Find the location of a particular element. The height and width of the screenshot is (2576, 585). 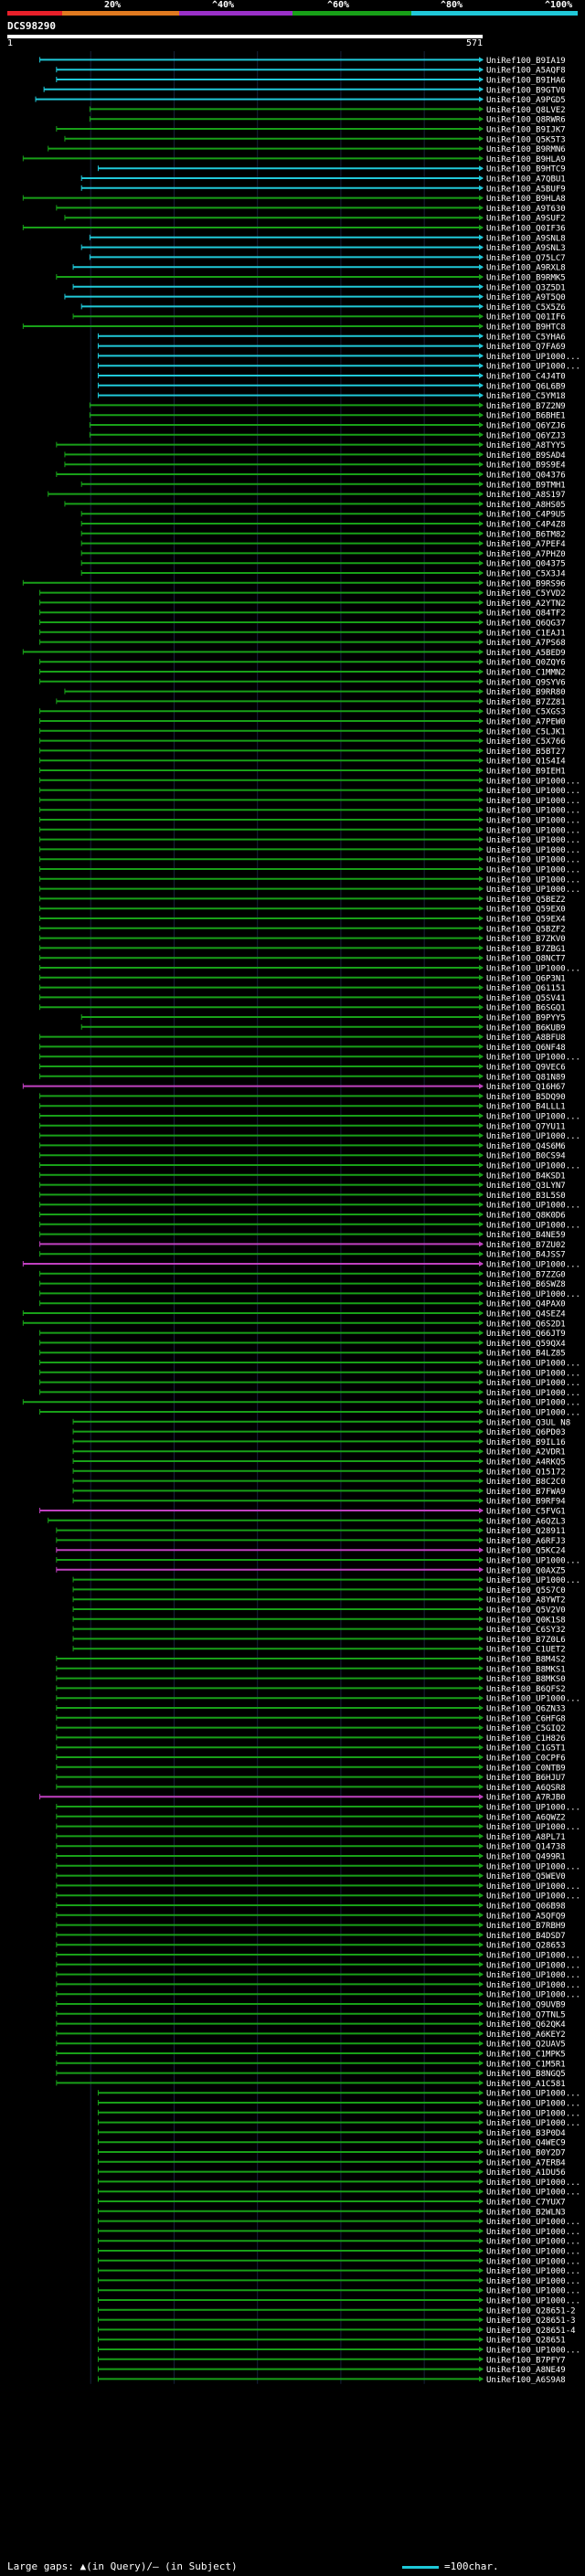

hit-label: UniRef100_B7ZZ81 is located at coordinates (526, 702).